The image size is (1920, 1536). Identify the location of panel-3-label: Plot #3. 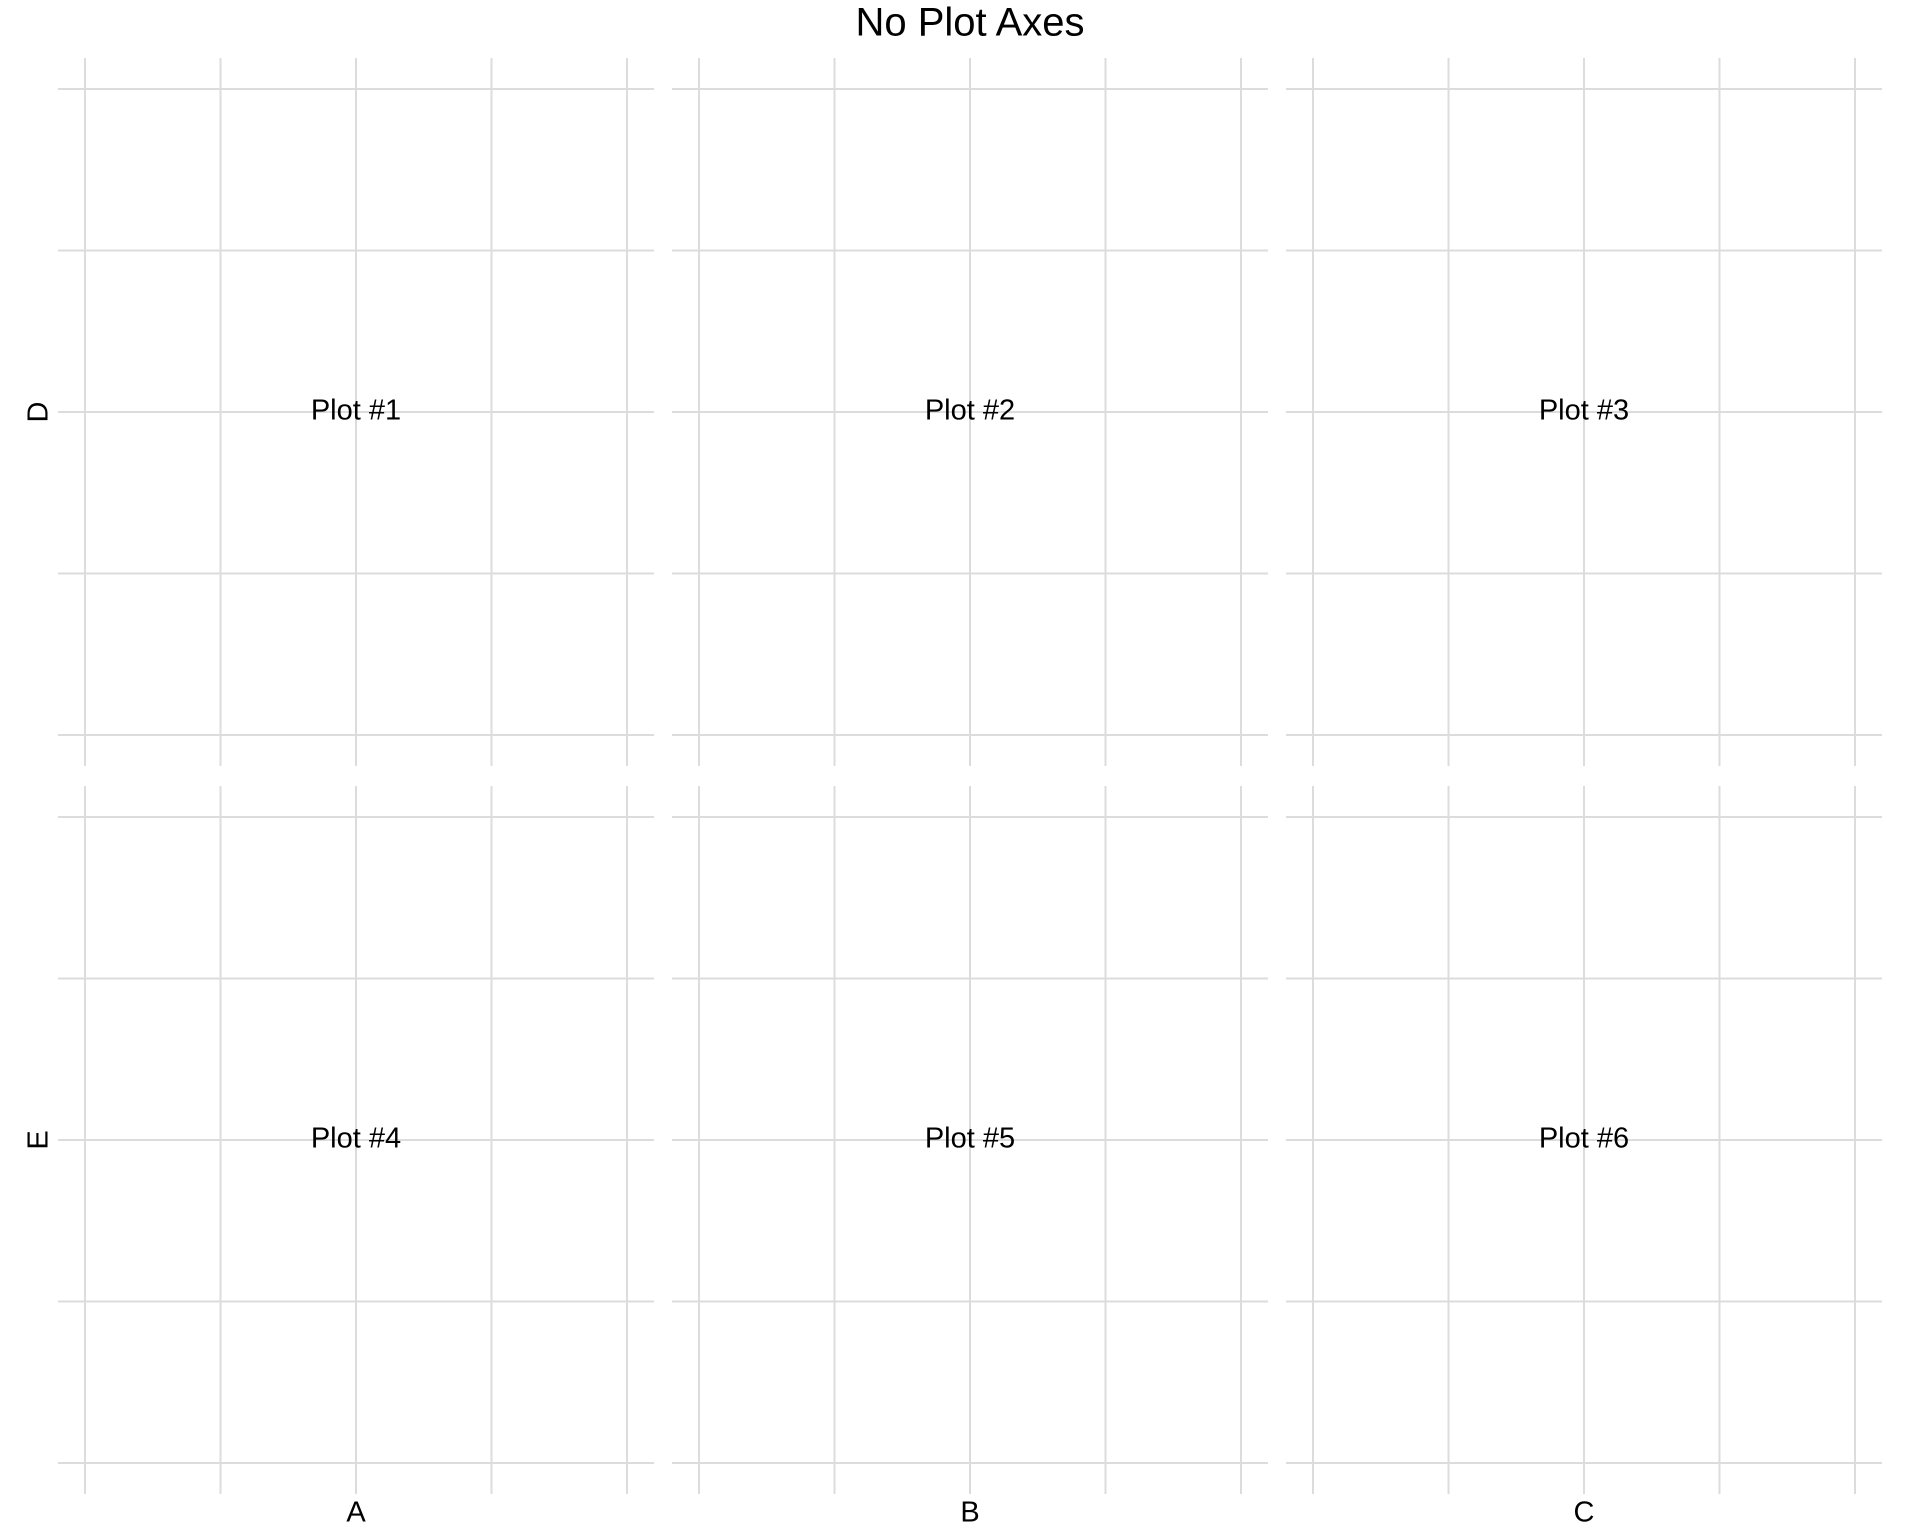
(1584, 411).